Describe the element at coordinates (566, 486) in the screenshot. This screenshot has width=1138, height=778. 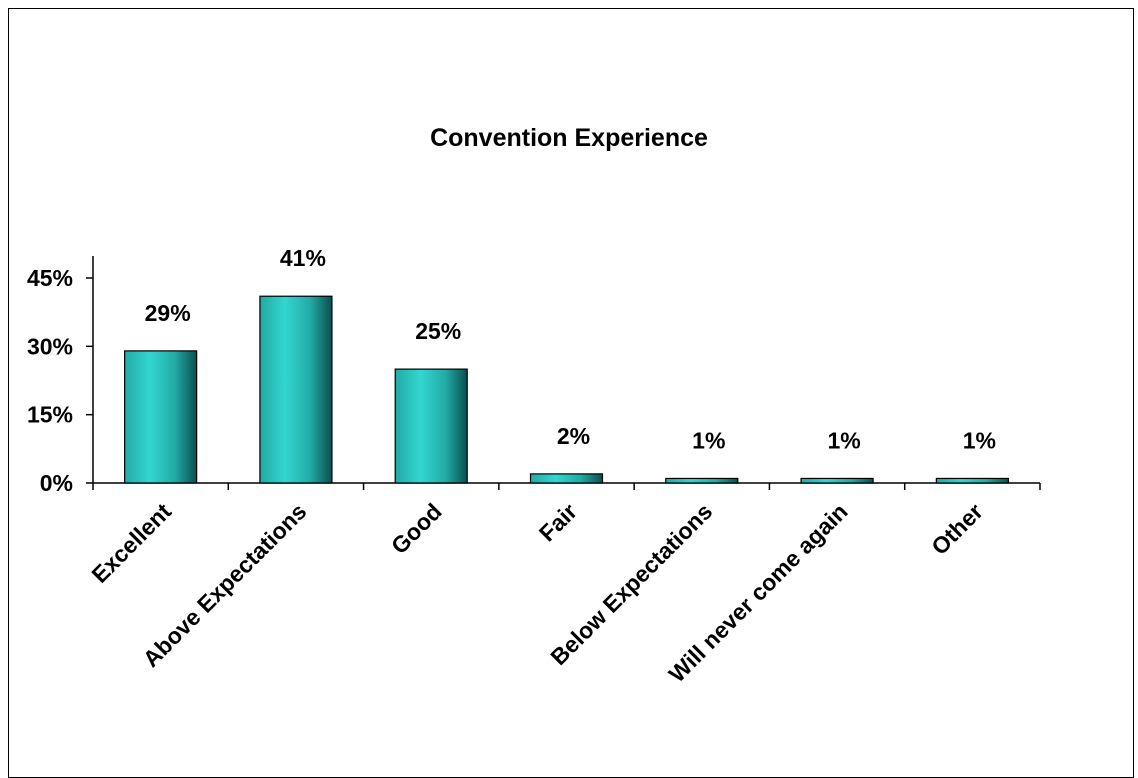
I see `x-axis` at that location.